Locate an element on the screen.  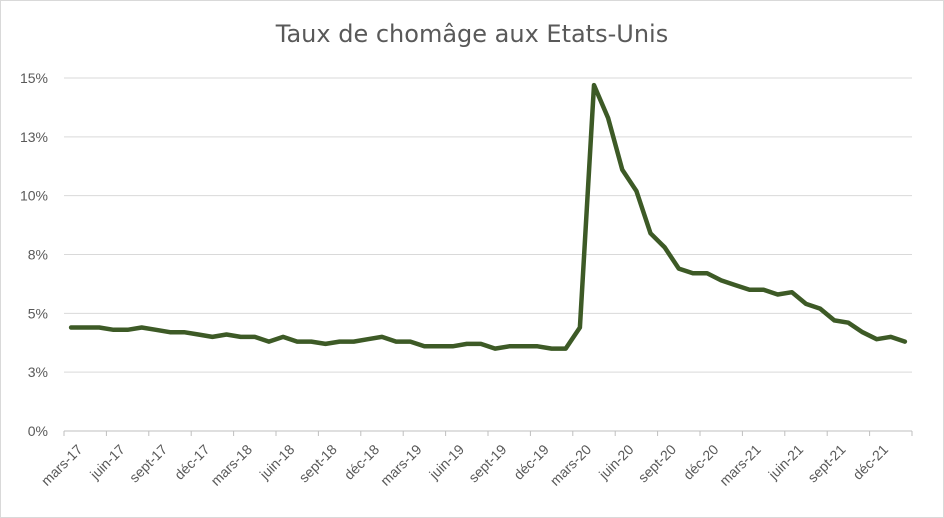
x-tick-label: sept-19 is located at coordinates (487, 463).